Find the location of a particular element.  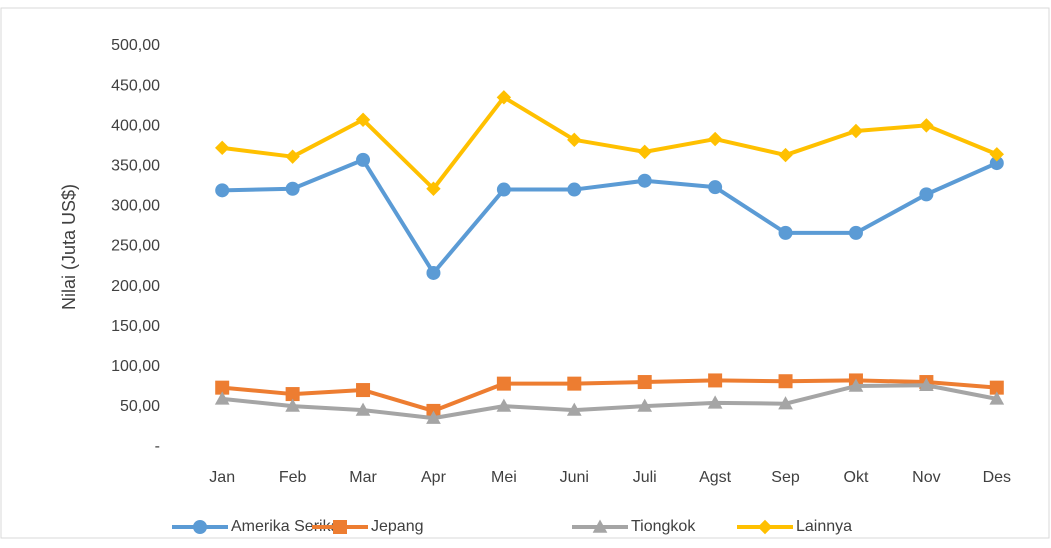

y-tick-label: 250,00 is located at coordinates (135, 246).